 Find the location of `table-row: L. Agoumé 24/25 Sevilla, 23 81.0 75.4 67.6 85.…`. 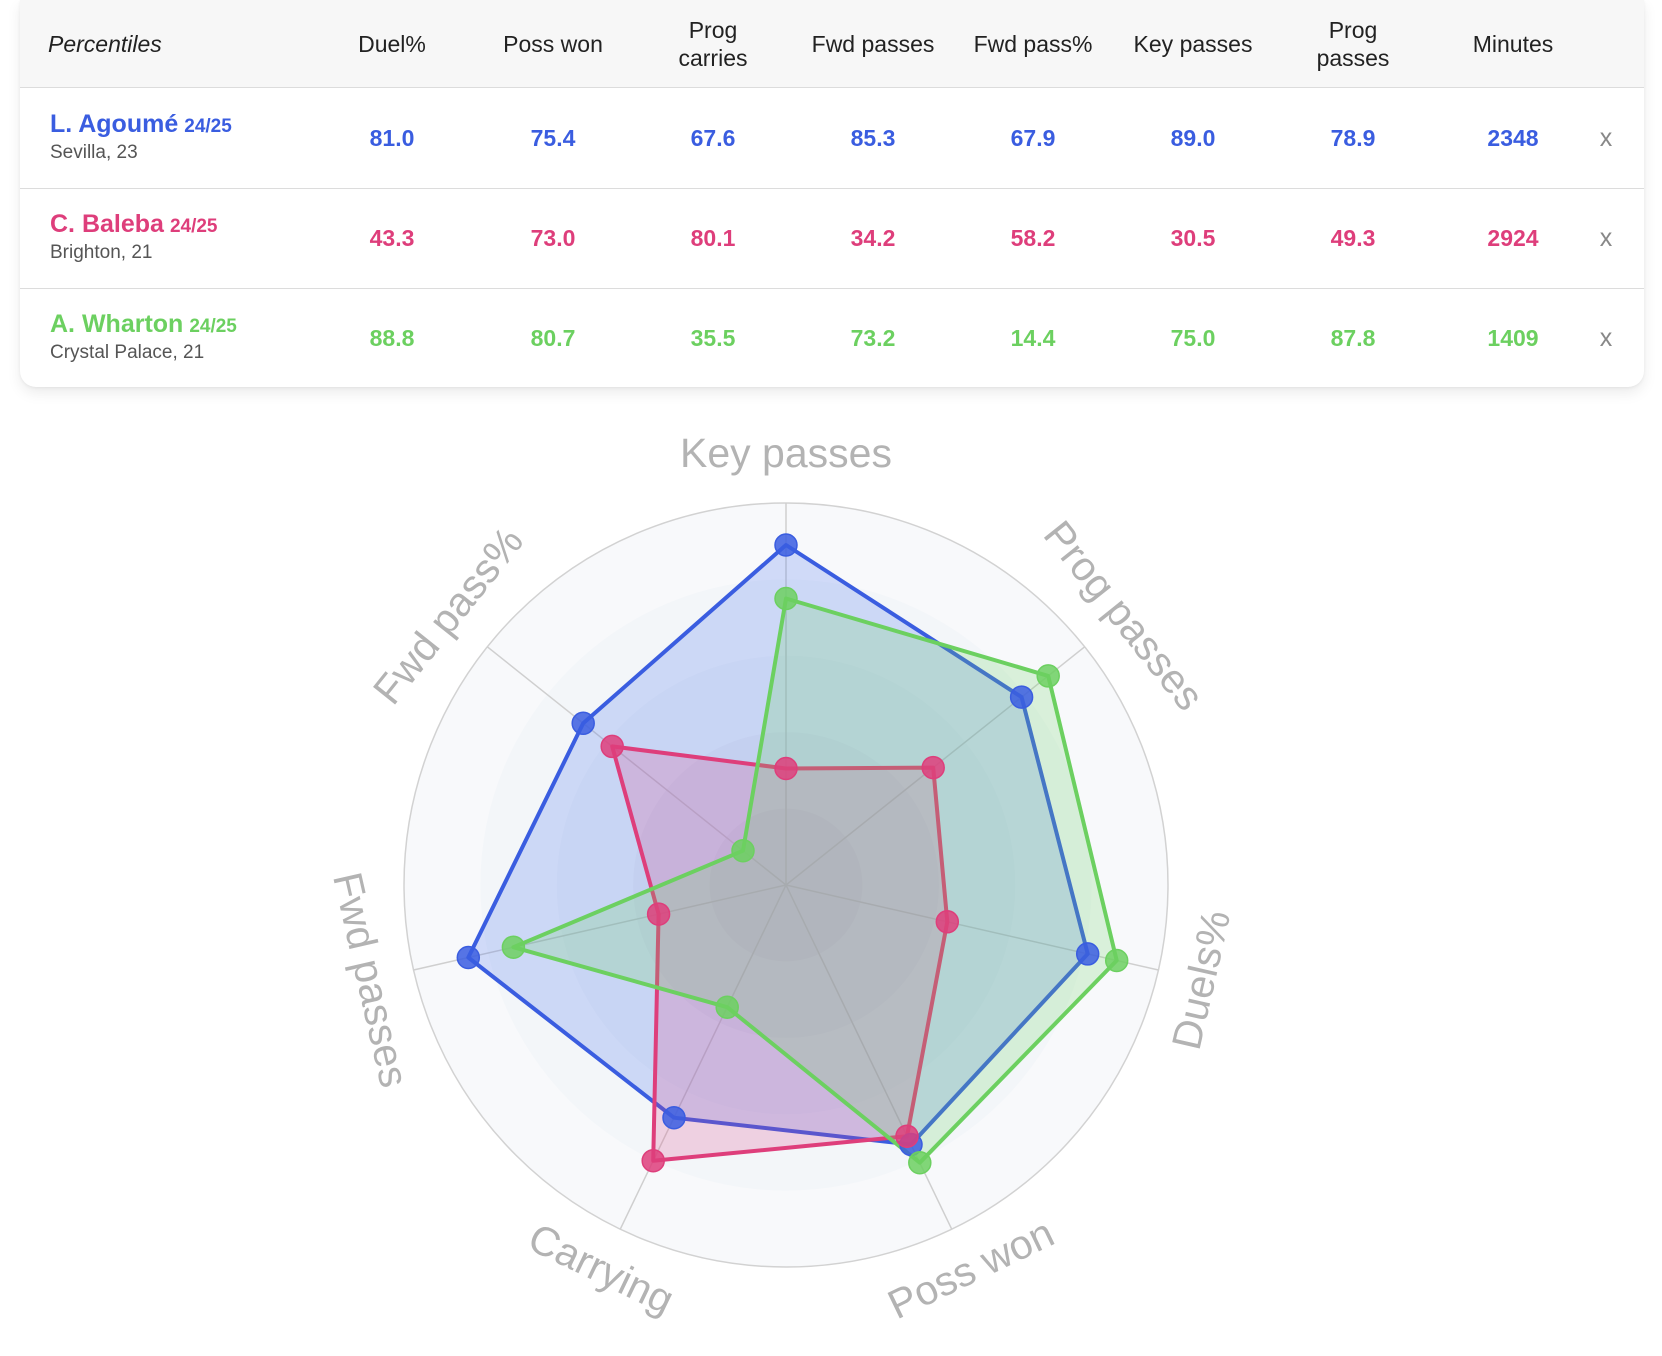

table-row: L. Agoumé 24/25 Sevilla, 23 81.0 75.4 67.6 85.… is located at coordinates (832, 138).